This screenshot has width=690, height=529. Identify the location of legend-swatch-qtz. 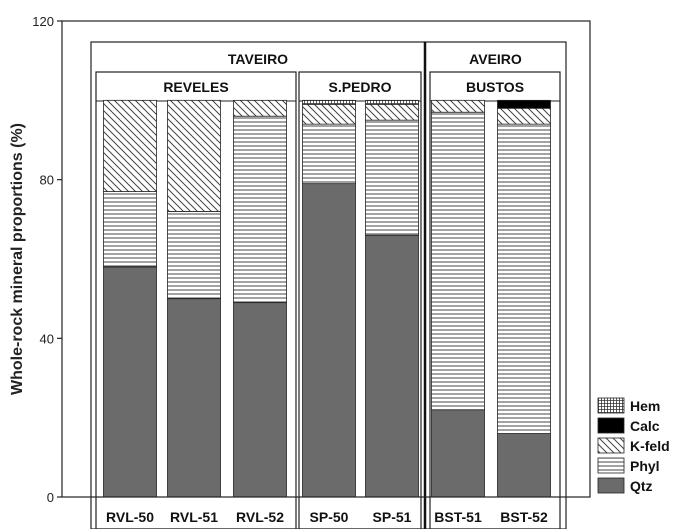
(611, 485).